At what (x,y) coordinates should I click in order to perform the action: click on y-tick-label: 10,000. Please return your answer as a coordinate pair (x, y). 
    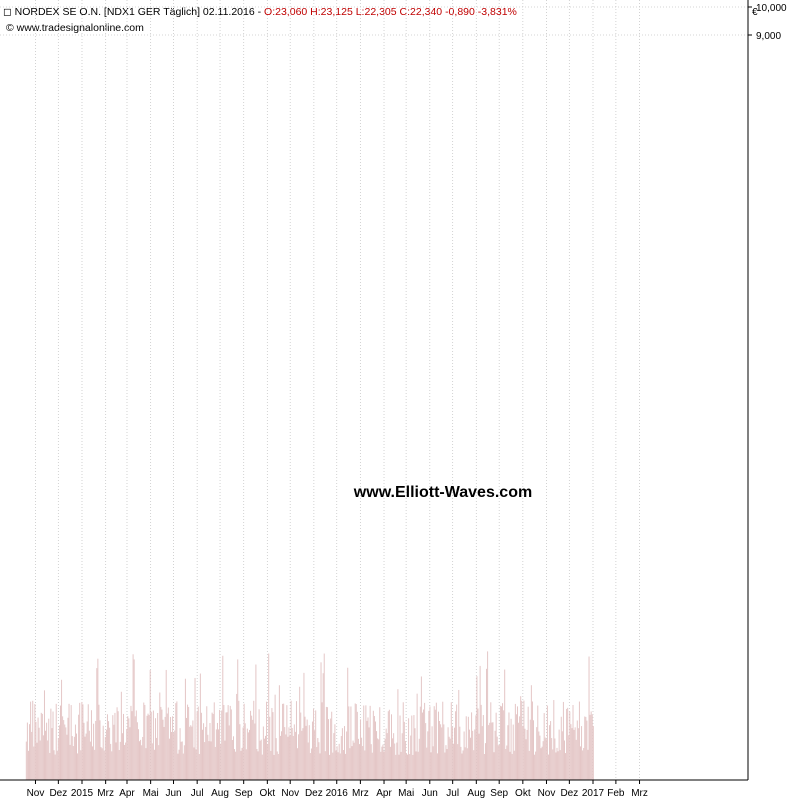
    Looking at the image, I should click on (771, 8).